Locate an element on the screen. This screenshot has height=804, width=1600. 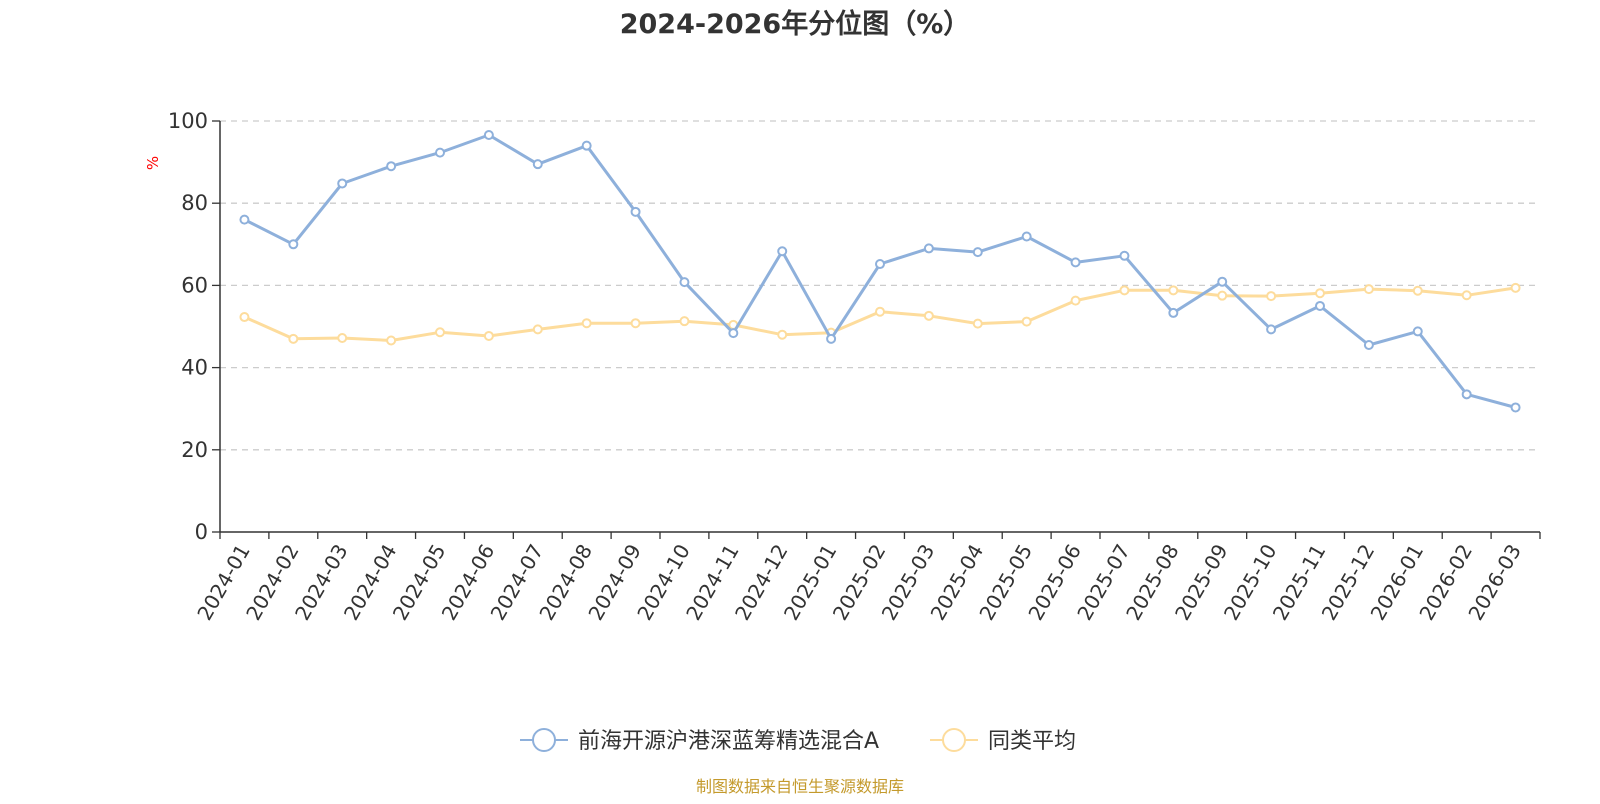
y-tick-label: 100 is located at coordinates (188, 121).